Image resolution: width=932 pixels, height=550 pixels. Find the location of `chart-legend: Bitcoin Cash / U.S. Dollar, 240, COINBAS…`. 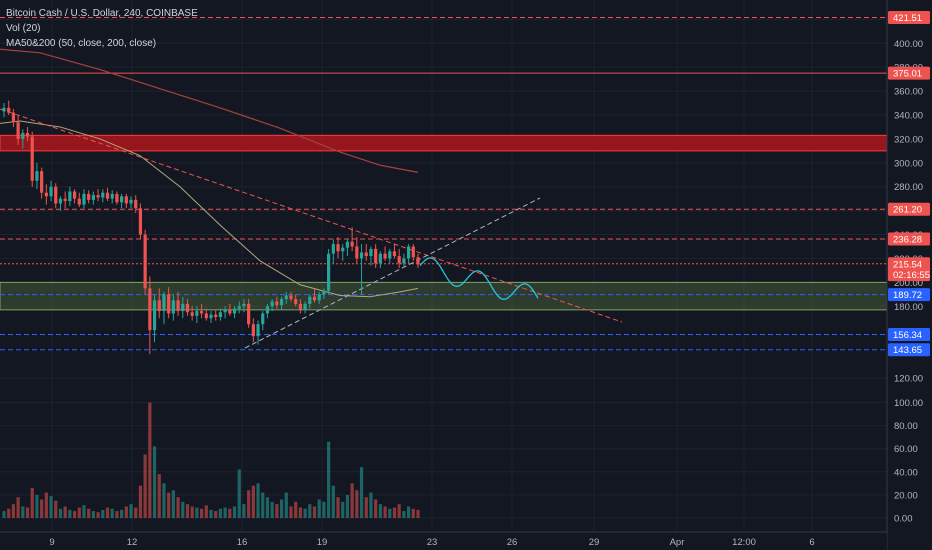

chart-legend: Bitcoin Cash / U.S. Dollar, 240, COINBAS… is located at coordinates (102, 28).